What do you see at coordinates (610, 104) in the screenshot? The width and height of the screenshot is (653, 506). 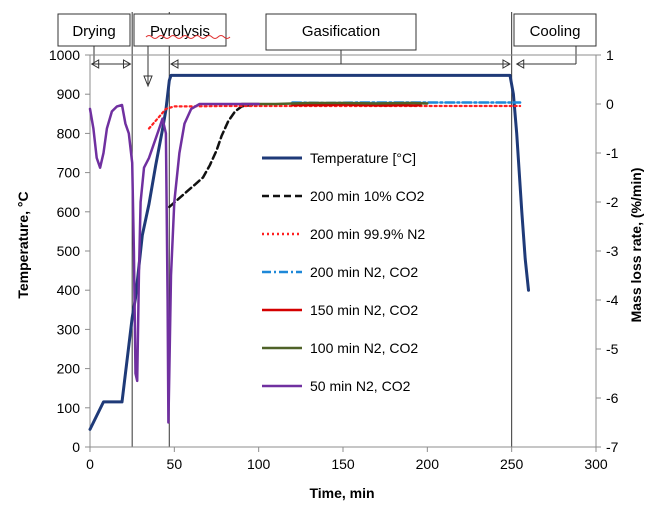 I see `y-right-tick-label: 0` at bounding box center [610, 104].